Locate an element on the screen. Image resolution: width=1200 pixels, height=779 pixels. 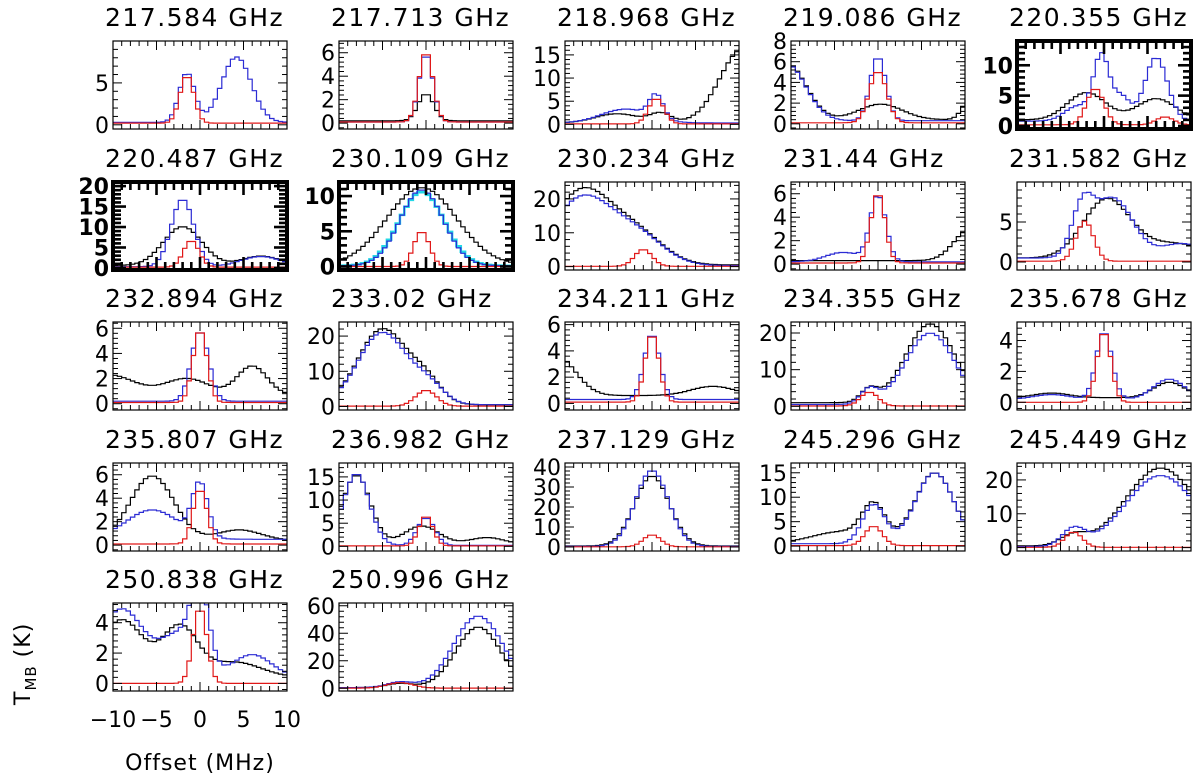
series-cyan is located at coordinates (426, 228).